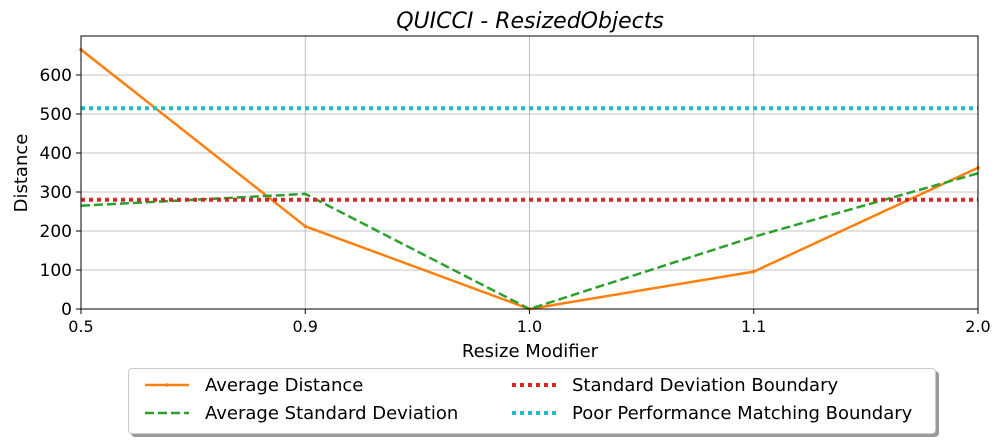 Image resolution: width=1001 pixels, height=441 pixels. Describe the element at coordinates (56, 115) in the screenshot. I see `y-tick-label: 500` at that location.